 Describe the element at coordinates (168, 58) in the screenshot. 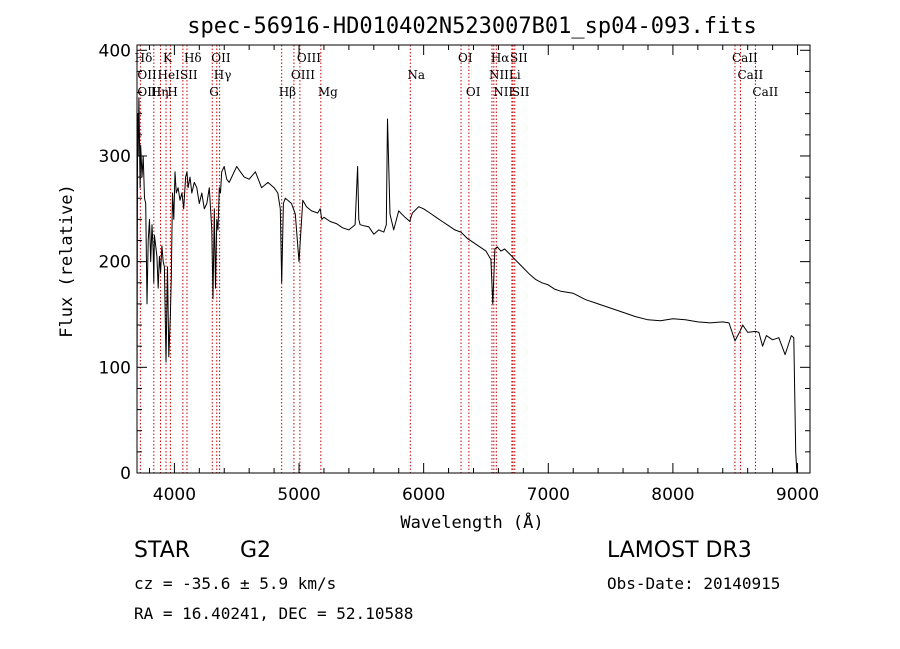

I see `line-label: K` at that location.